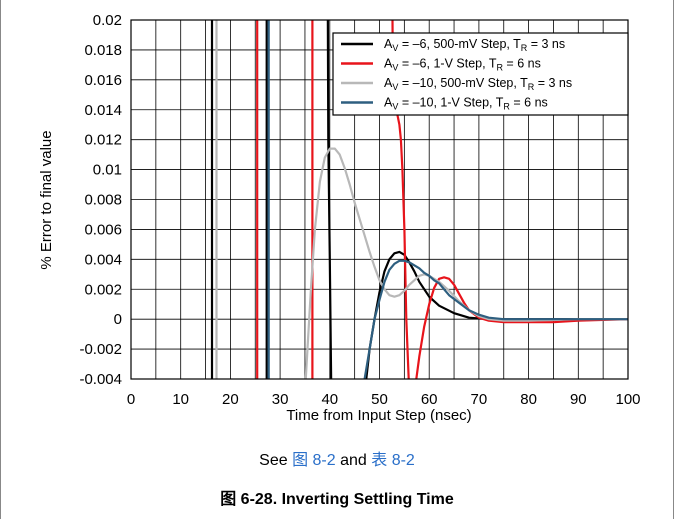 The width and height of the screenshot is (674, 519). What do you see at coordinates (103, 80) in the screenshot?
I see `y-tick-label: 0.016` at bounding box center [103, 80].